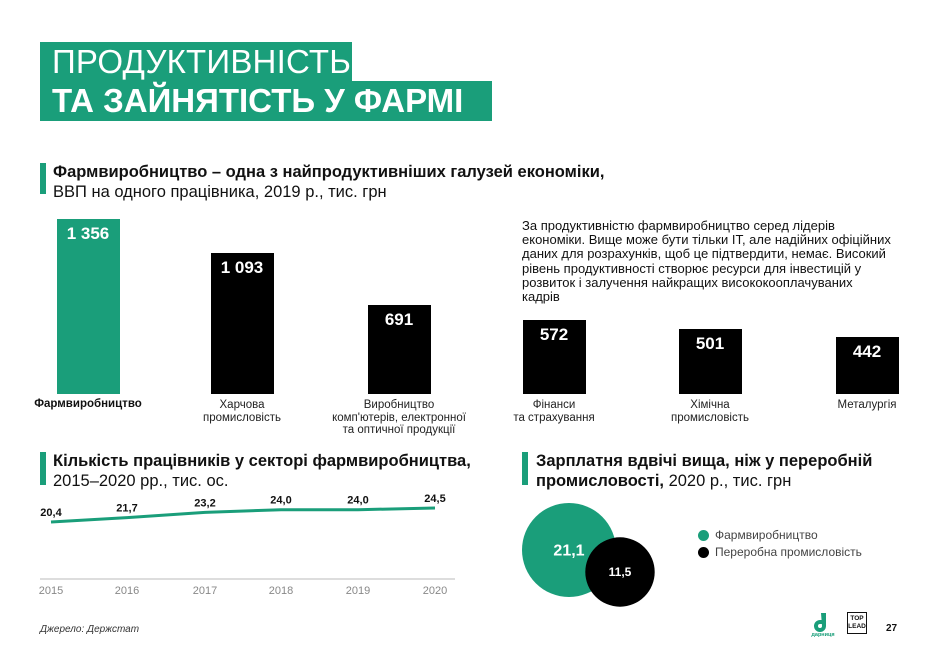 The width and height of the screenshot is (940, 665). What do you see at coordinates (51, 591) in the screenshot?
I see `line-x-tick-0: 2015` at bounding box center [51, 591].